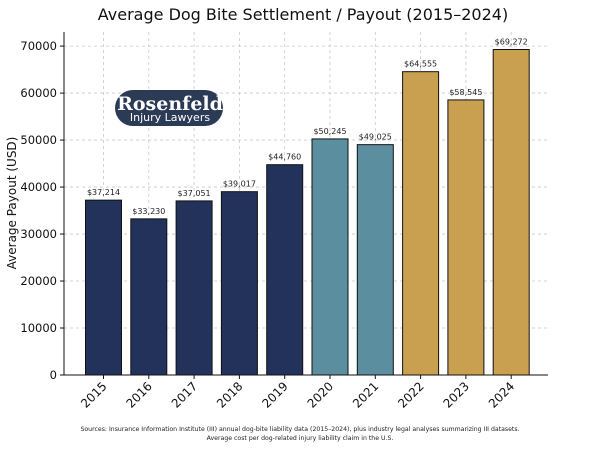 This screenshot has width=600, height=450. Describe the element at coordinates (329, 131) in the screenshot. I see `data-label-2020: $50,245` at that location.